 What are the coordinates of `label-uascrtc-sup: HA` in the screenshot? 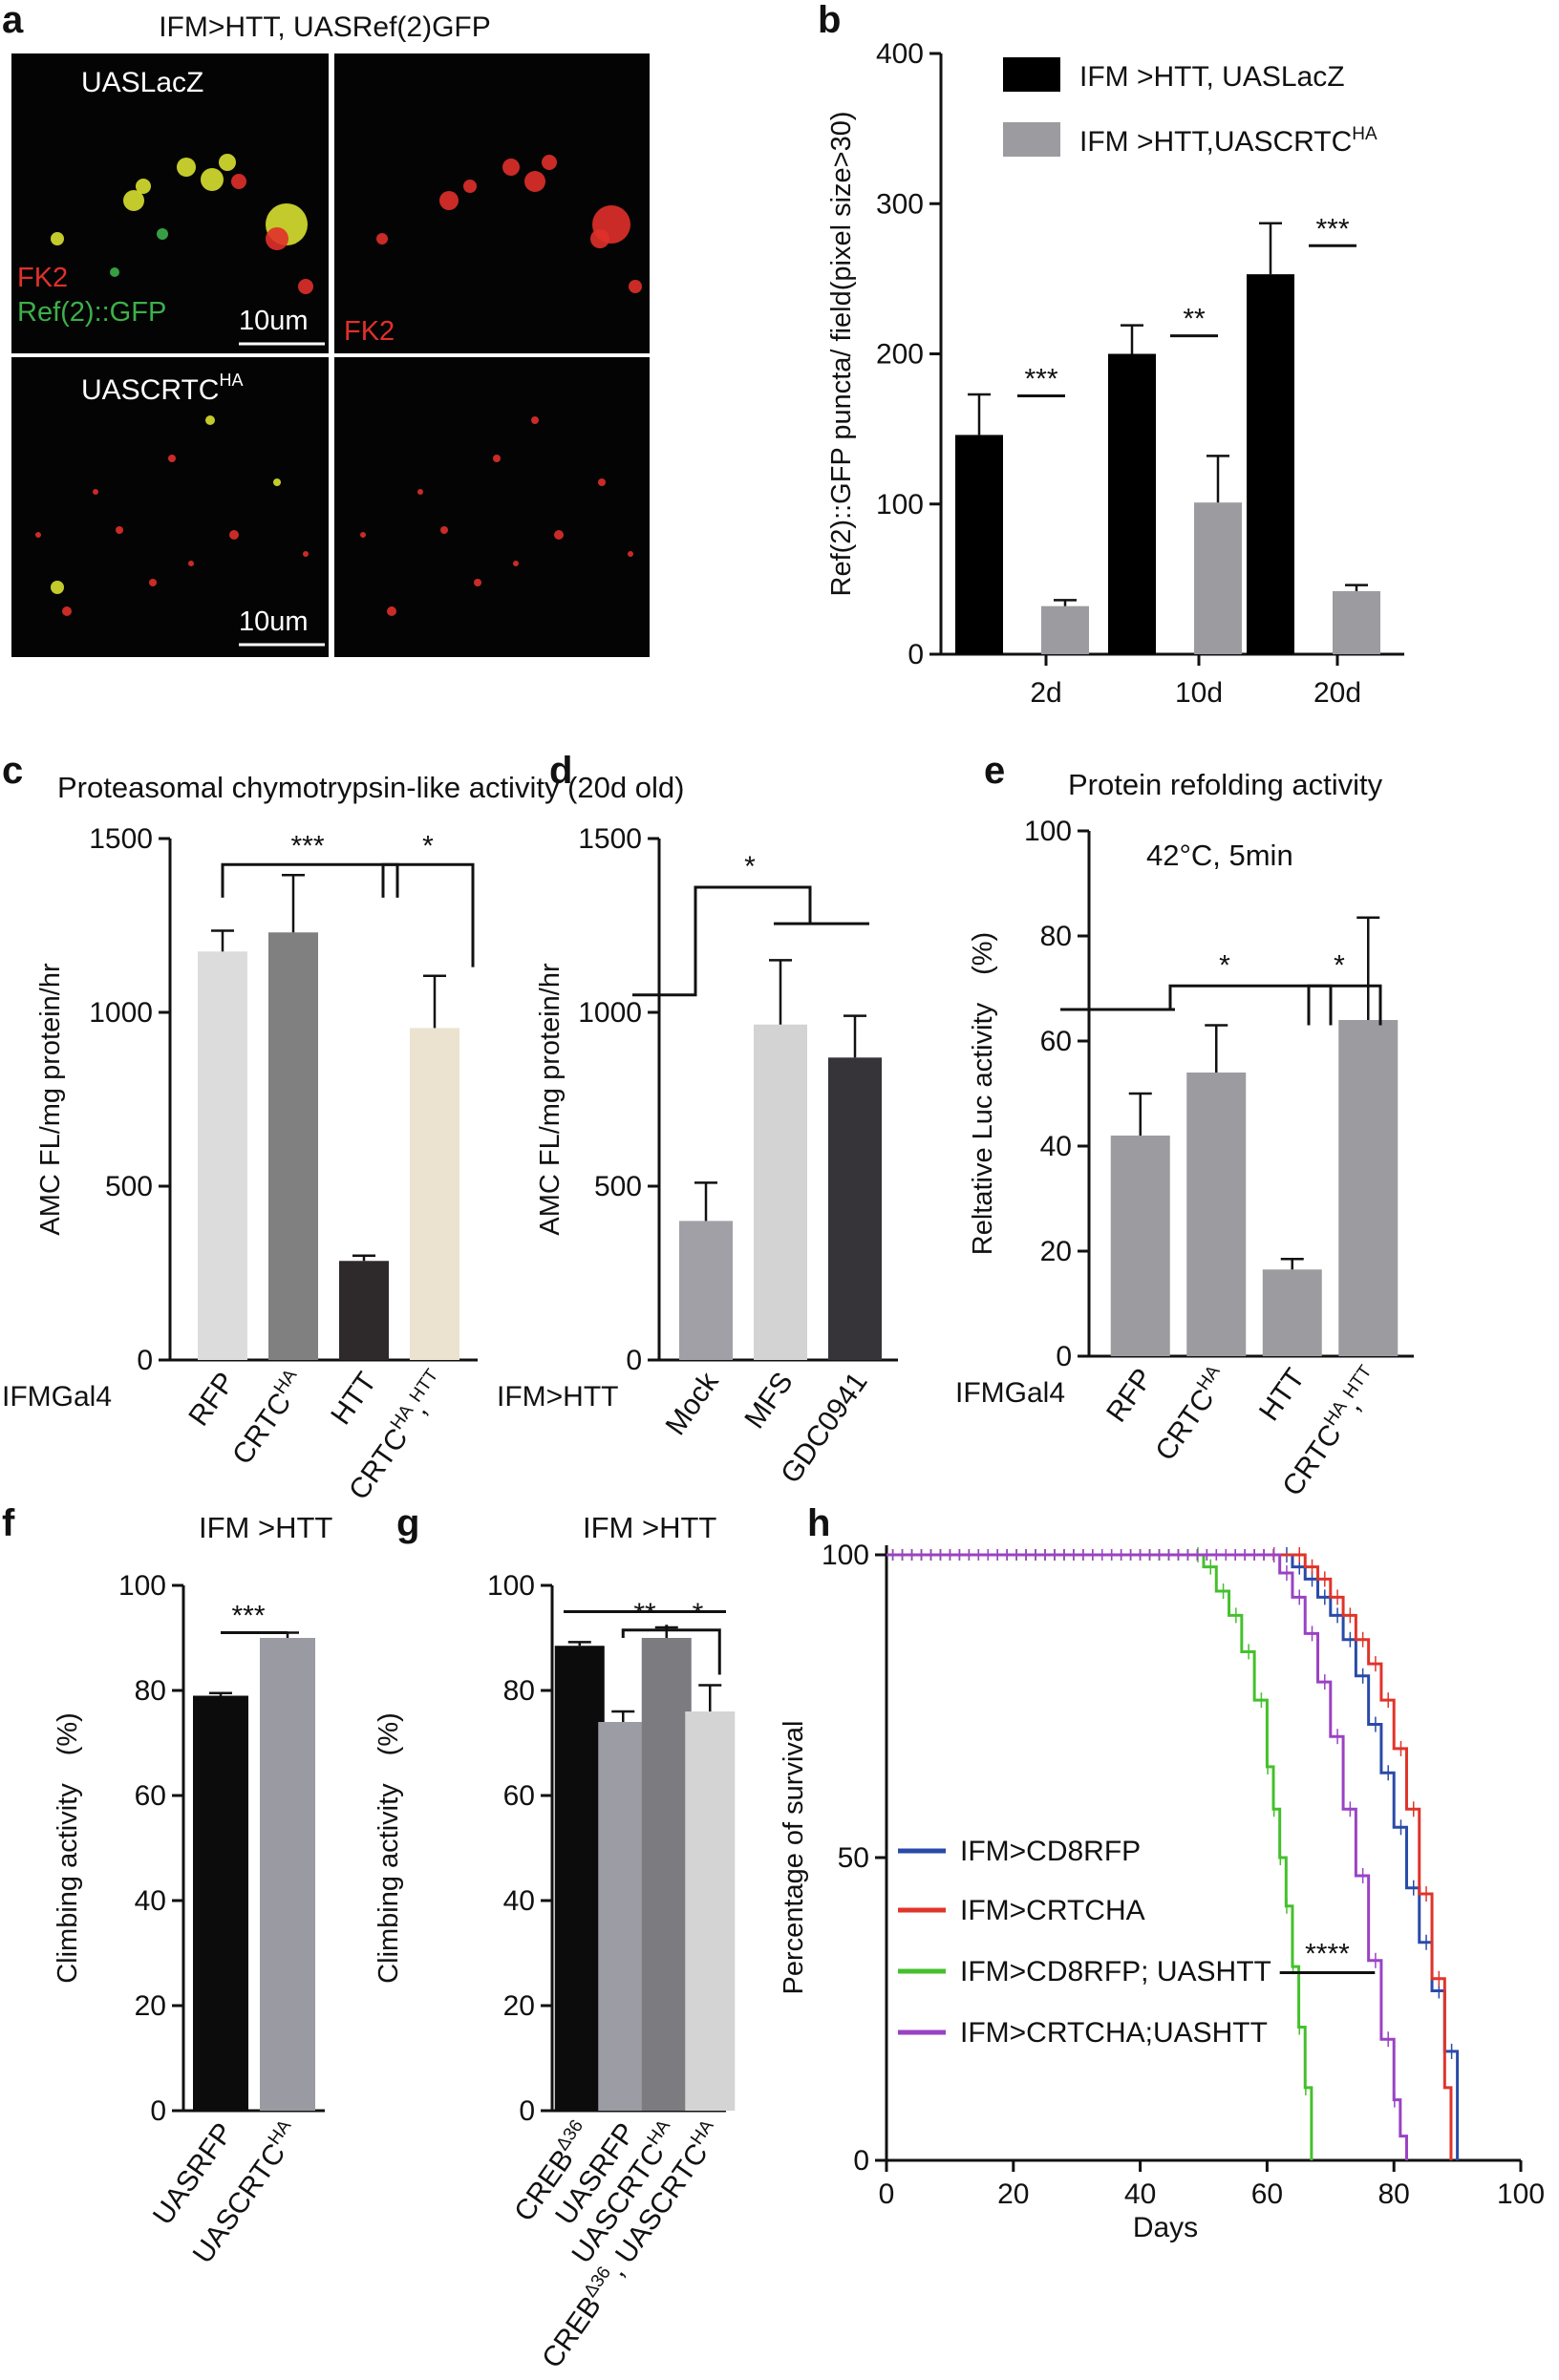 It's located at (231, 380).